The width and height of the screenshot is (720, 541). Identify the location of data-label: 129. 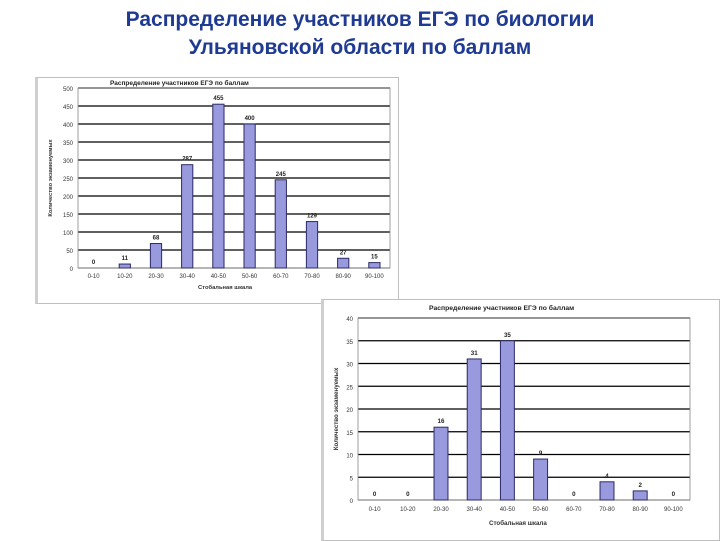
(312, 217).